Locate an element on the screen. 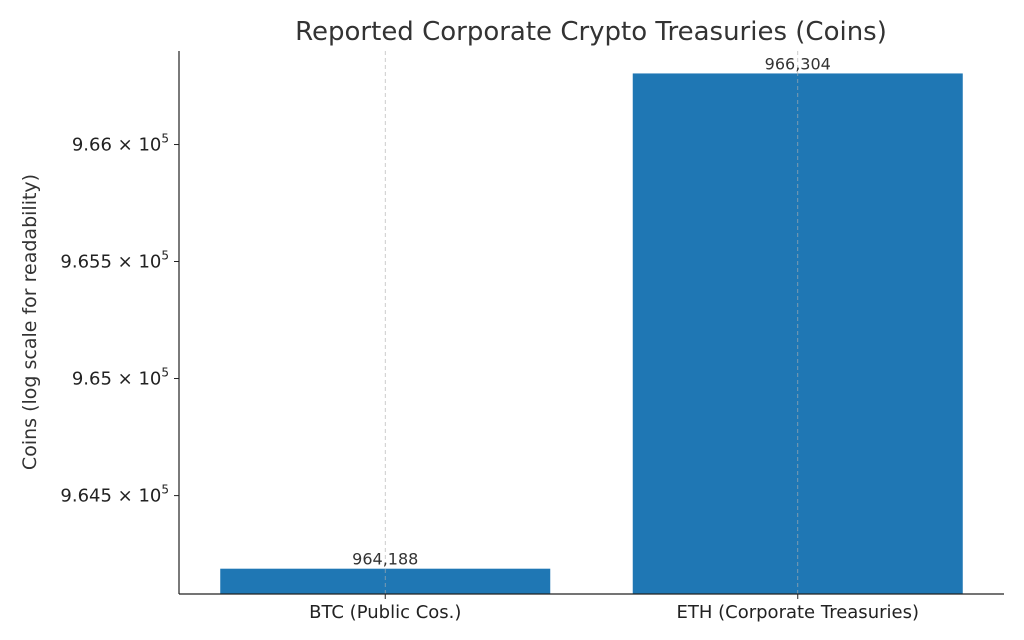  data-label: 966,304 is located at coordinates (798, 63).